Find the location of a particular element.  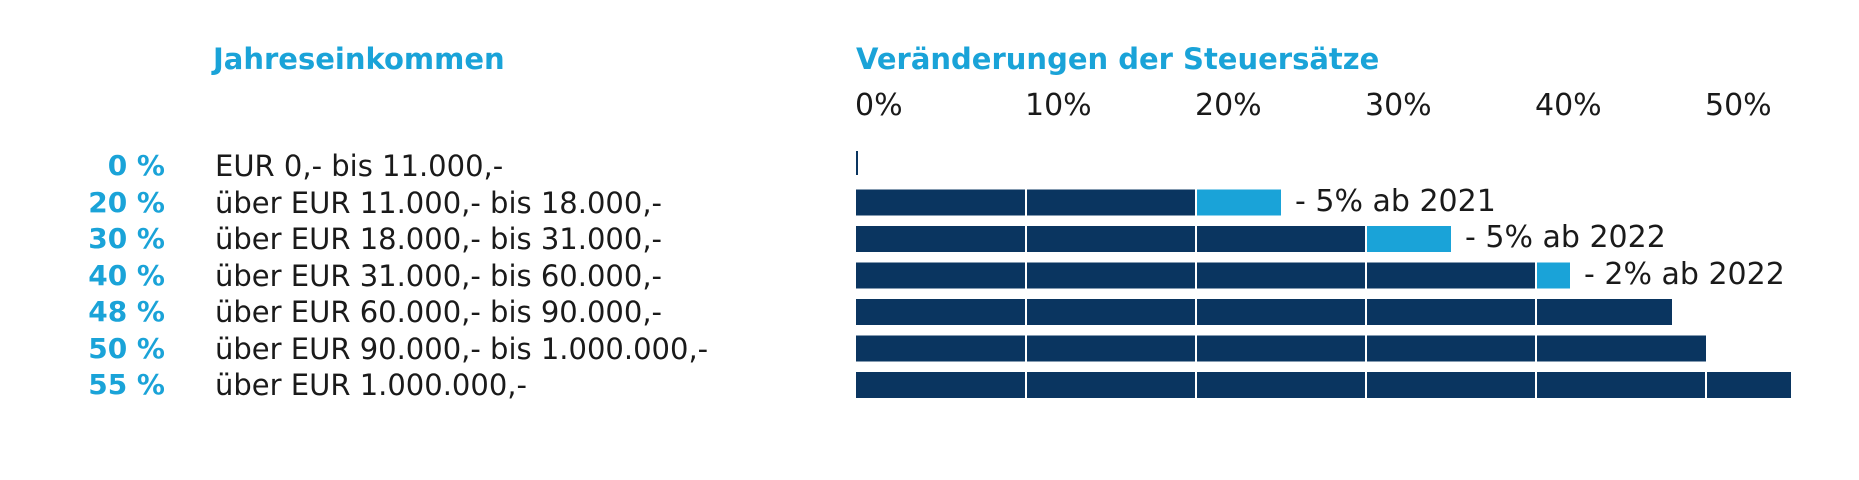

bar-zero-marker is located at coordinates (857, 163).